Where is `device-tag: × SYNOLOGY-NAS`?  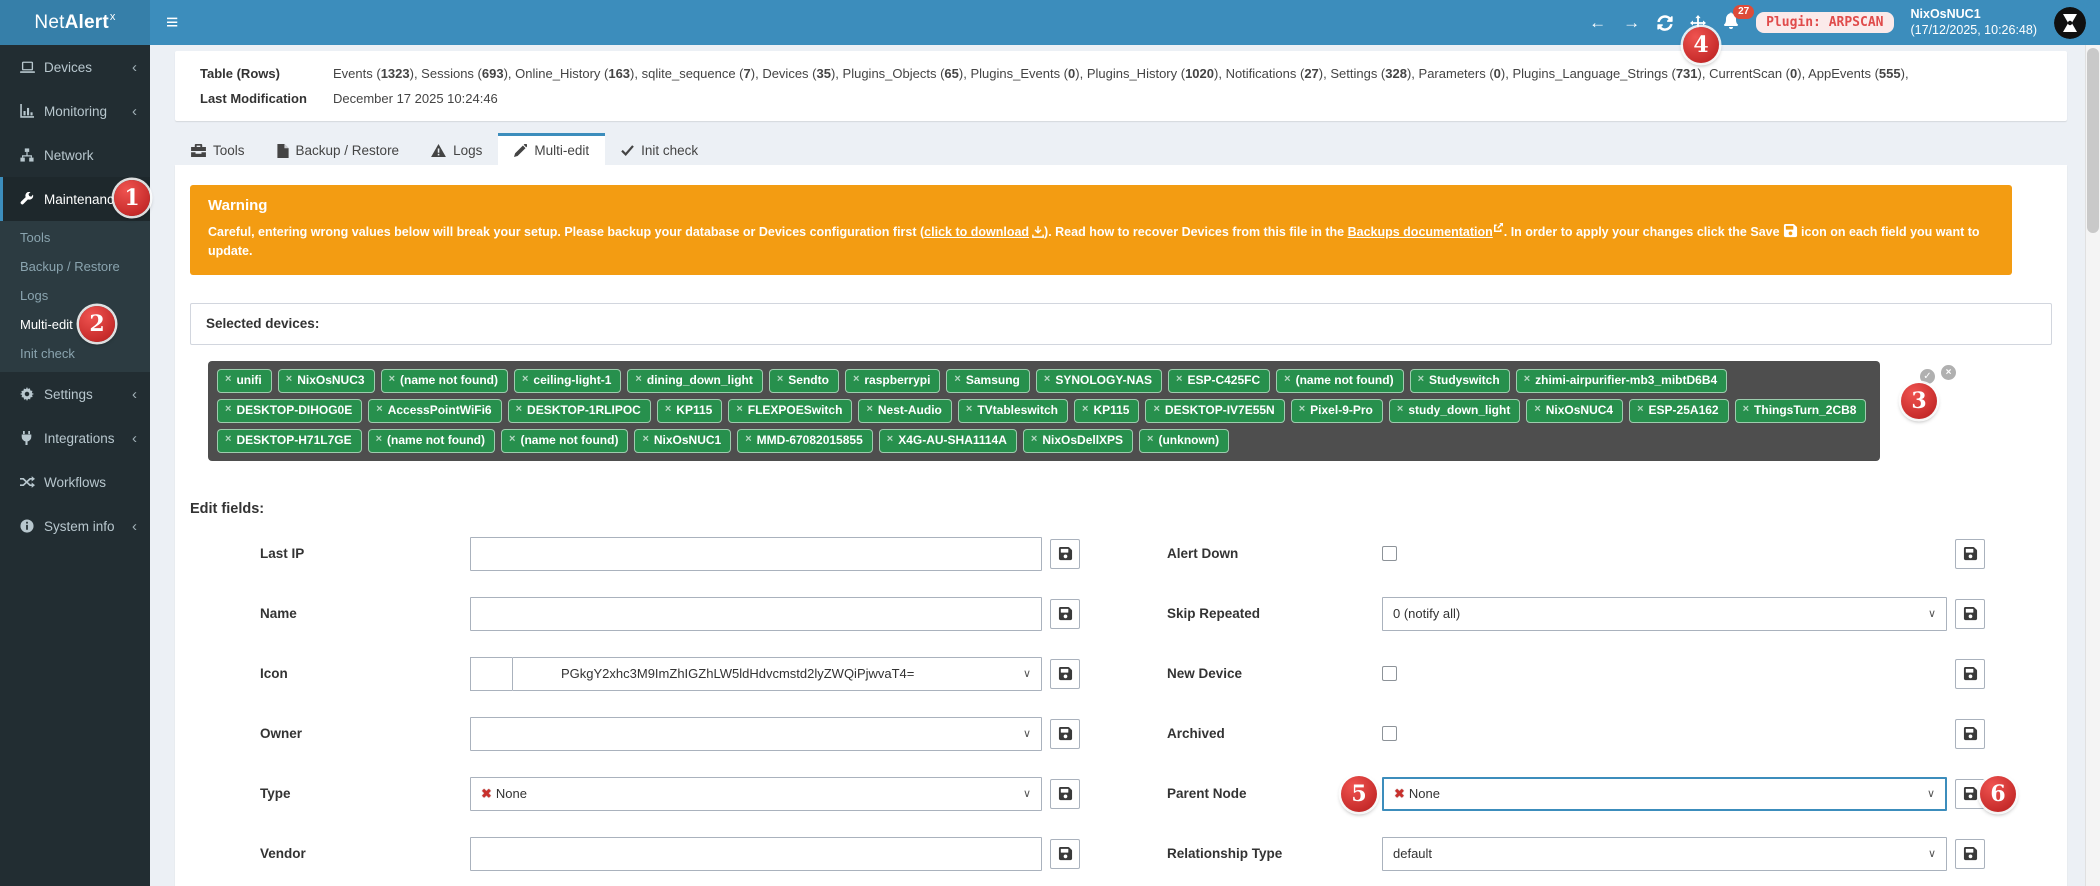
device-tag: × SYNOLOGY-NAS is located at coordinates (1098, 380).